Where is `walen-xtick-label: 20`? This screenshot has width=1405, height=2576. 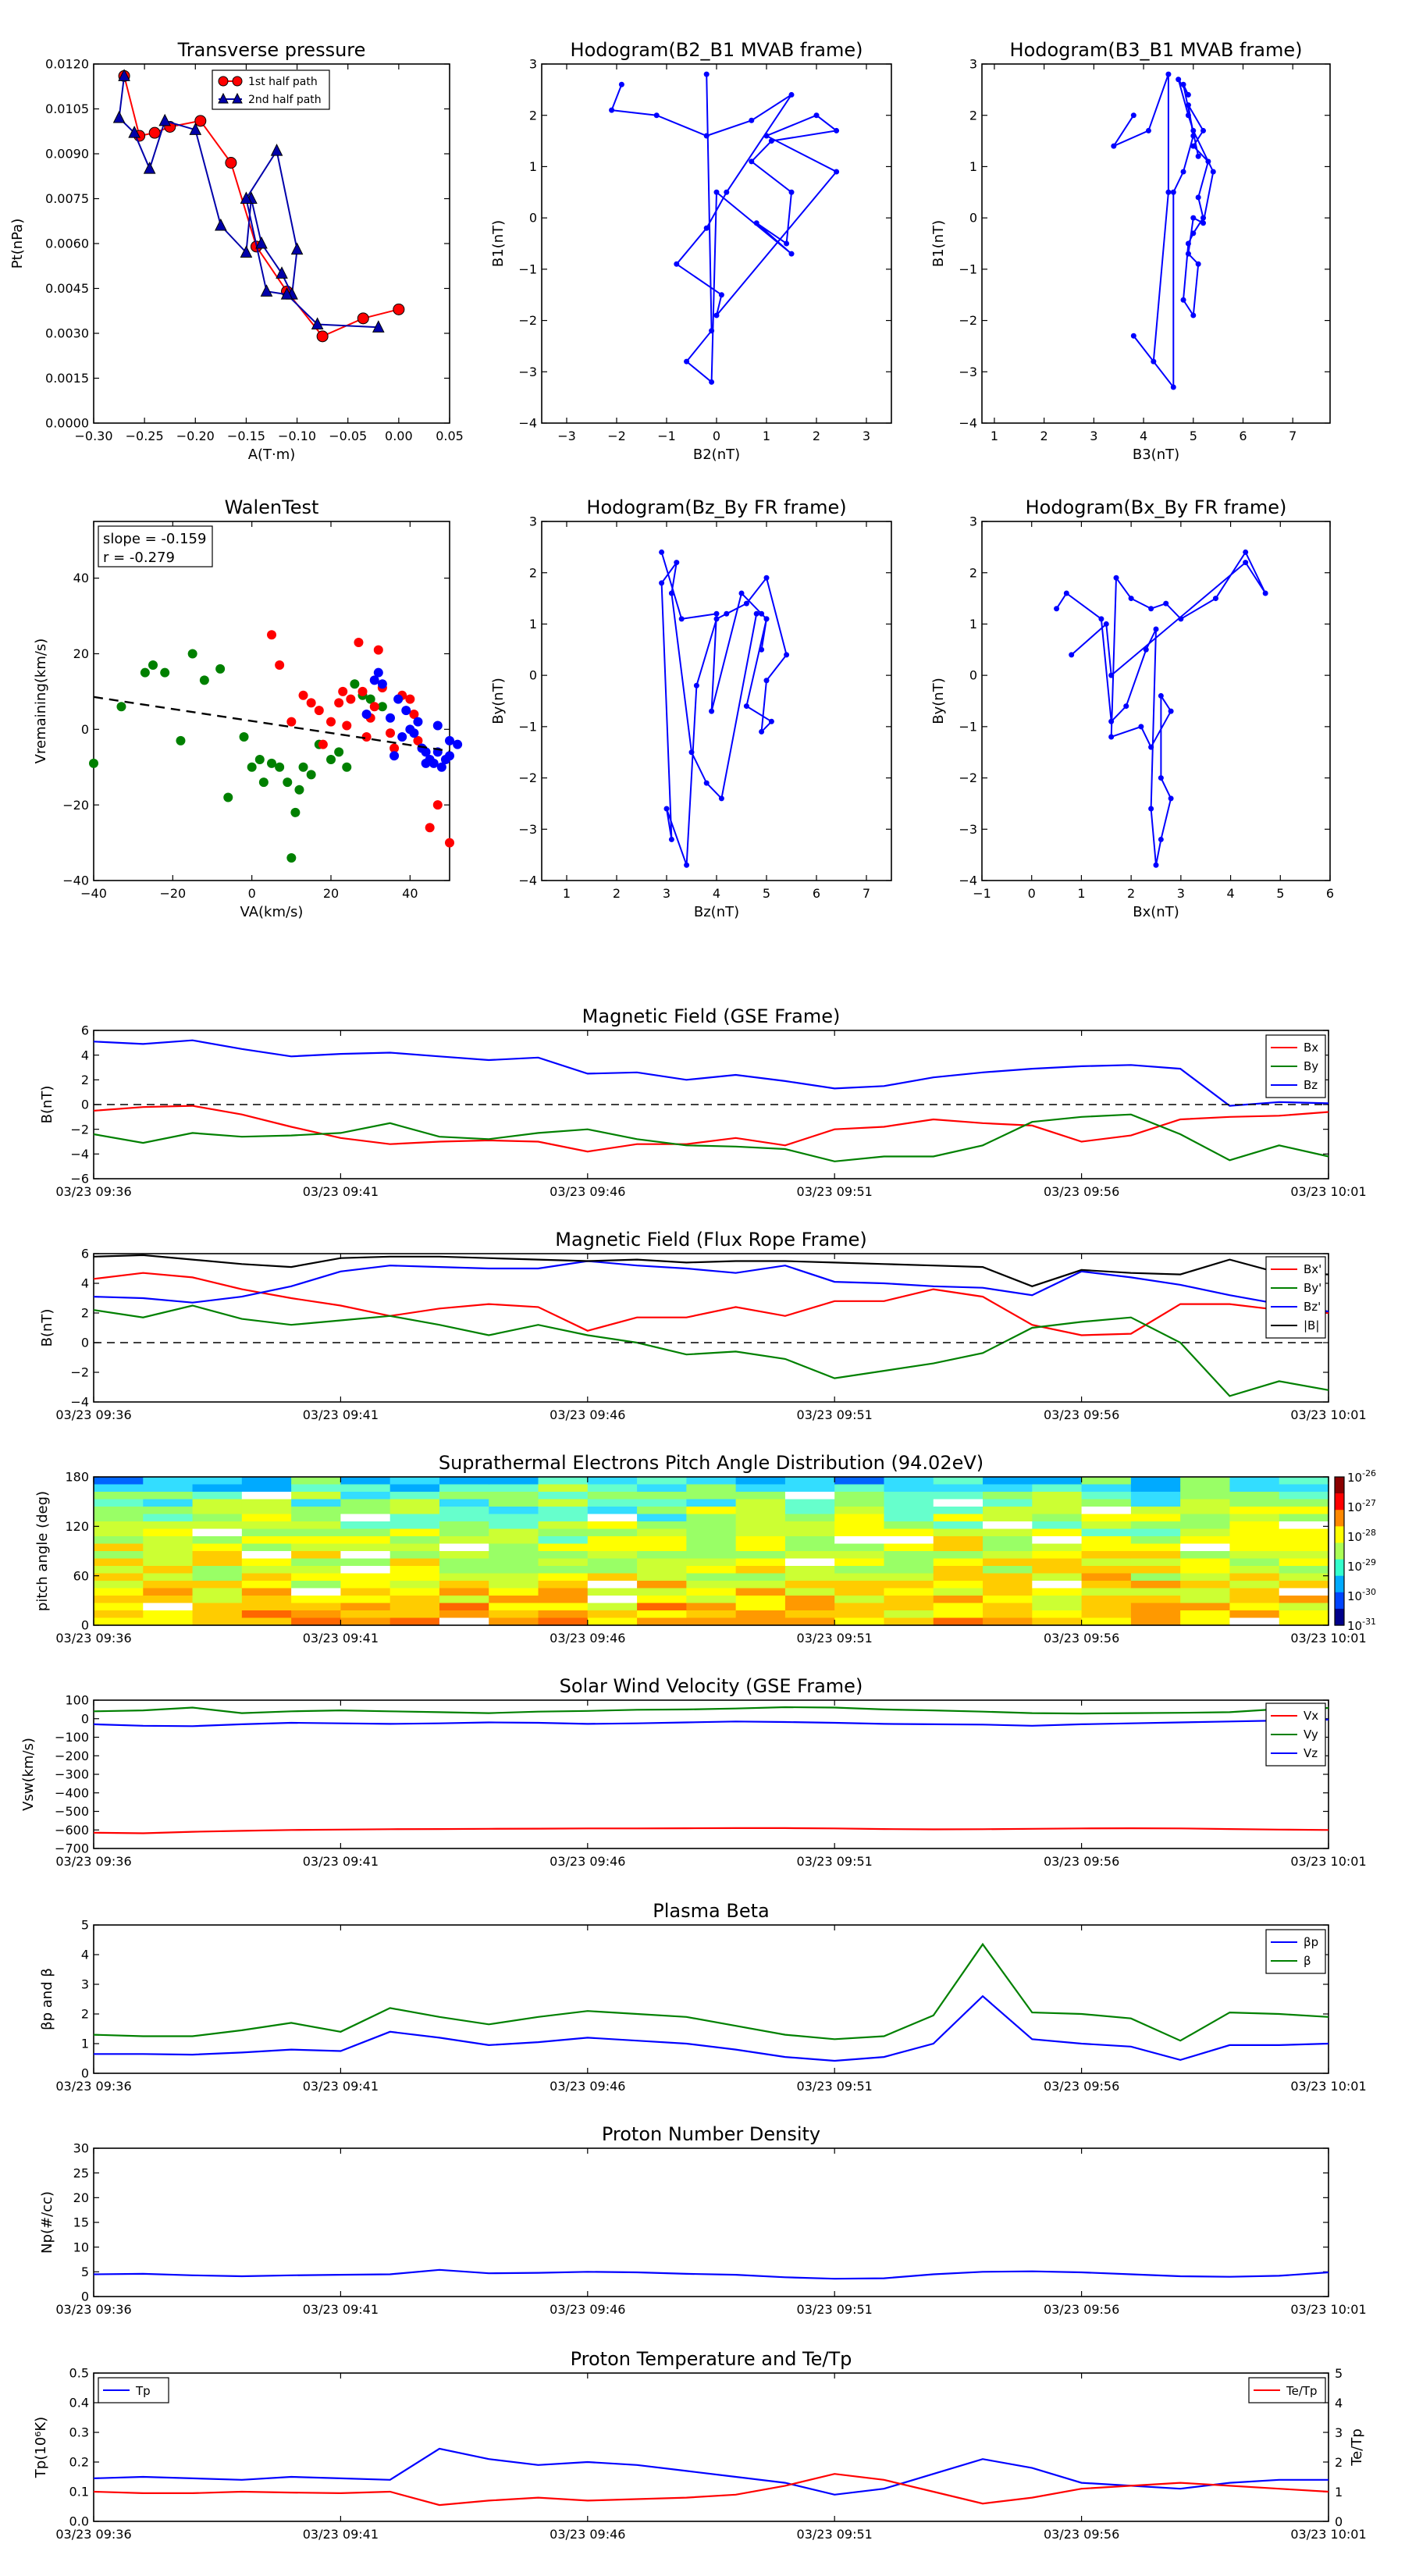
walen-xtick-label: 20 is located at coordinates (331, 893).